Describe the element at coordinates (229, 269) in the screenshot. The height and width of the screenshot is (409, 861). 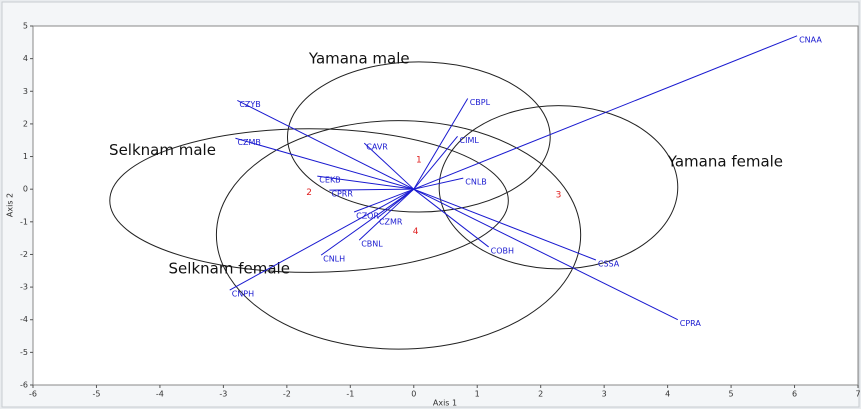
I see `group-label: Selknam female` at that location.